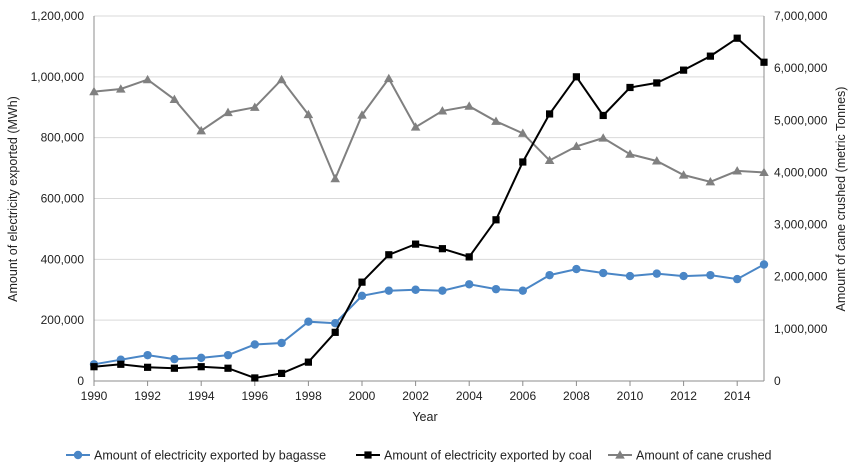  Describe the element at coordinates (841, 199) in the screenshot. I see `y-axis-right-label: Amount of cane crushed (metric Tonnes)` at that location.